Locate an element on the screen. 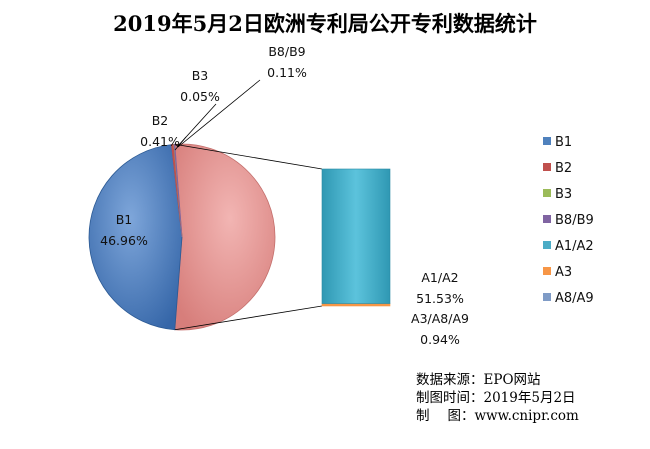  pie-label-b1-name: B1 is located at coordinates (124, 219).